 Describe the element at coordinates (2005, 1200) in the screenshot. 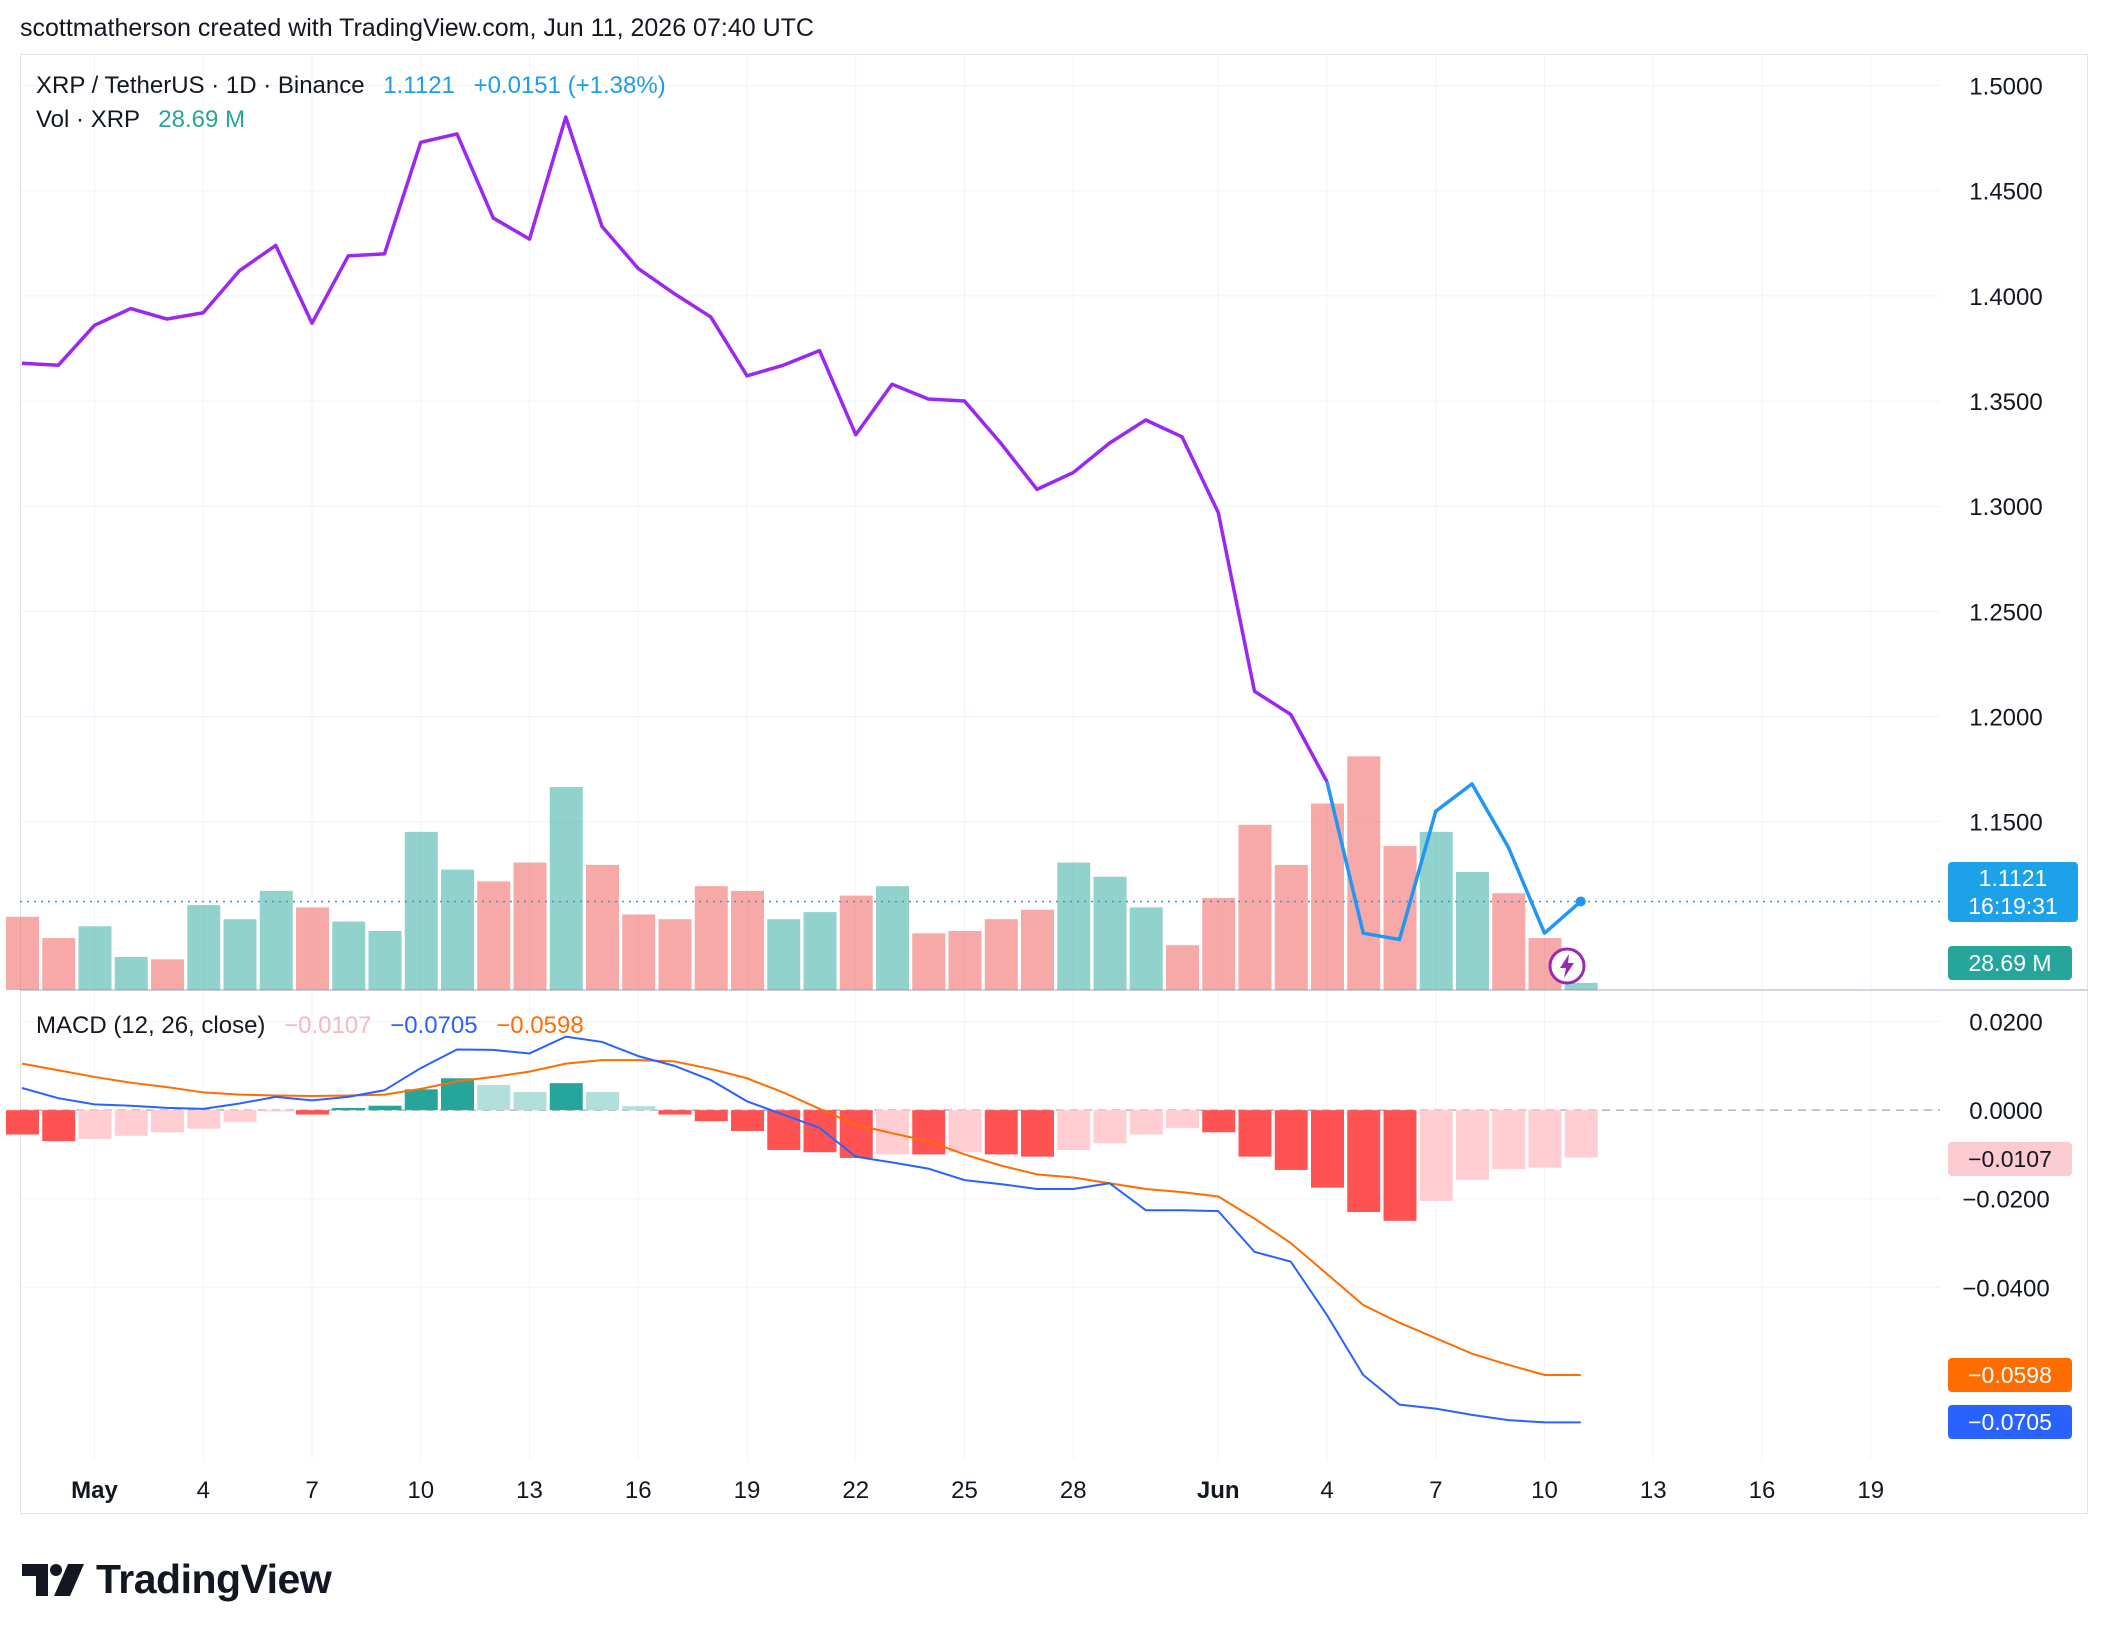

I see `macd-tick-label: −0.0200` at that location.